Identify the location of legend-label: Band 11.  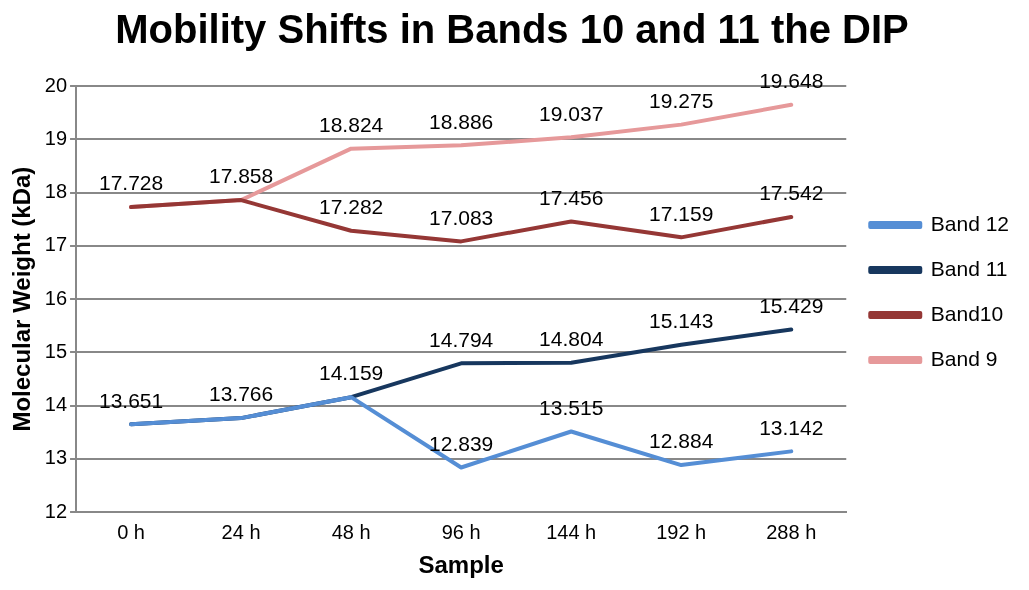
(969, 268).